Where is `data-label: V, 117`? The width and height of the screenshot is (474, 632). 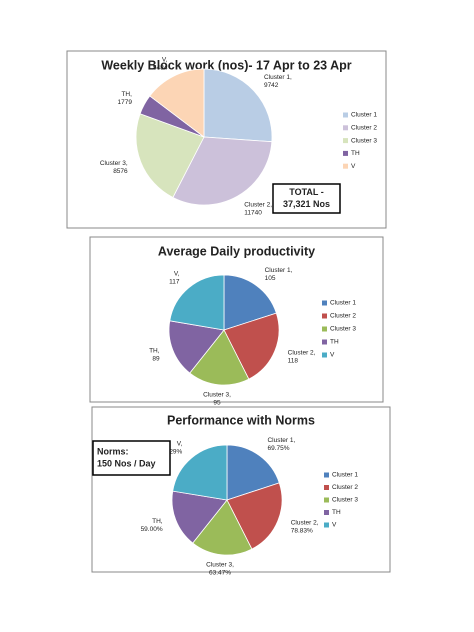 data-label: V, 117 is located at coordinates (174, 277).